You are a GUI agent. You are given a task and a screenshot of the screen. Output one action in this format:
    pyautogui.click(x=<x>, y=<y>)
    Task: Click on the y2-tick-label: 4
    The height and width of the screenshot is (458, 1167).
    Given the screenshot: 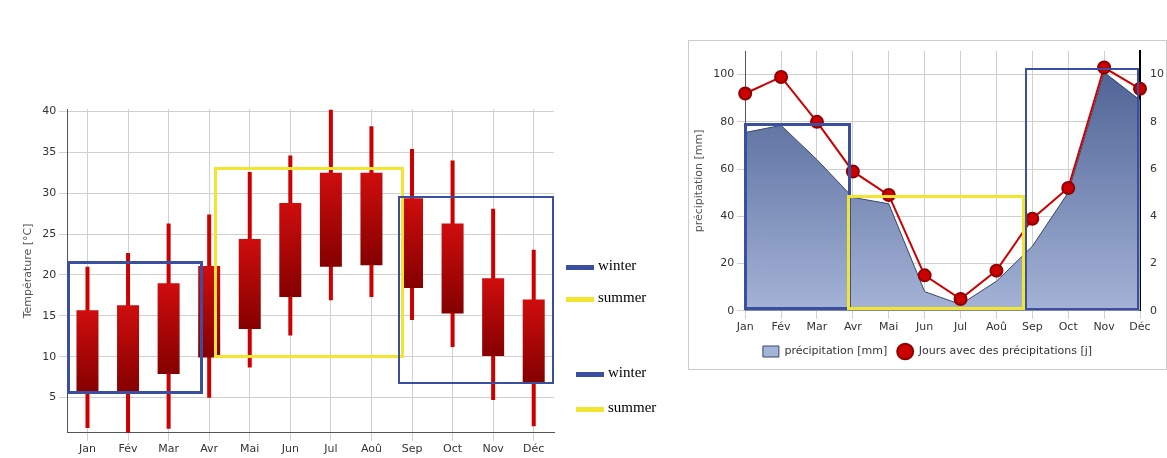 What is the action you would take?
    pyautogui.click(x=1153, y=216)
    